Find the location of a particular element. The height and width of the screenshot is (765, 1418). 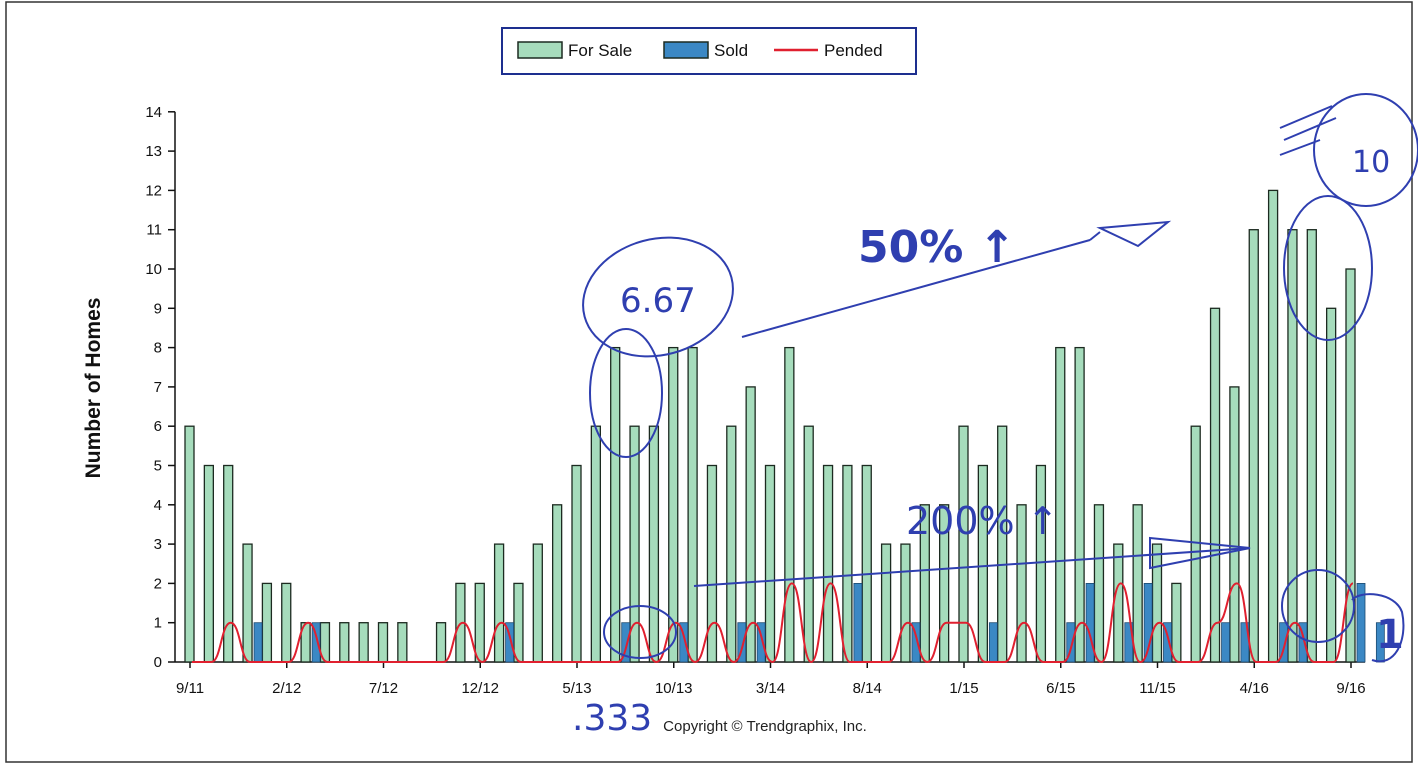

y-tick-label: 0 is located at coordinates (158, 662).